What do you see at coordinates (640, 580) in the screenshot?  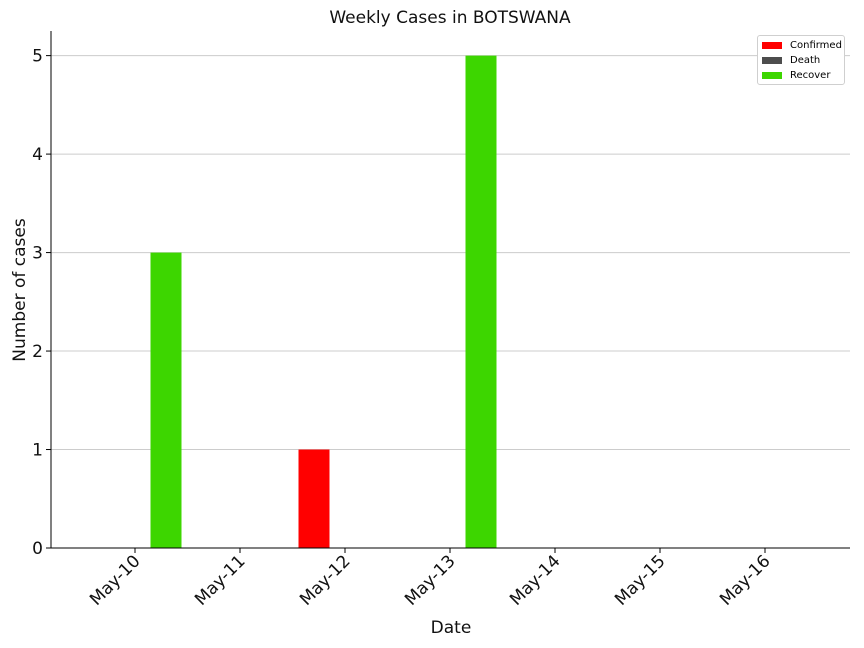 I see `x-tick-label-may-15: May-15` at bounding box center [640, 580].